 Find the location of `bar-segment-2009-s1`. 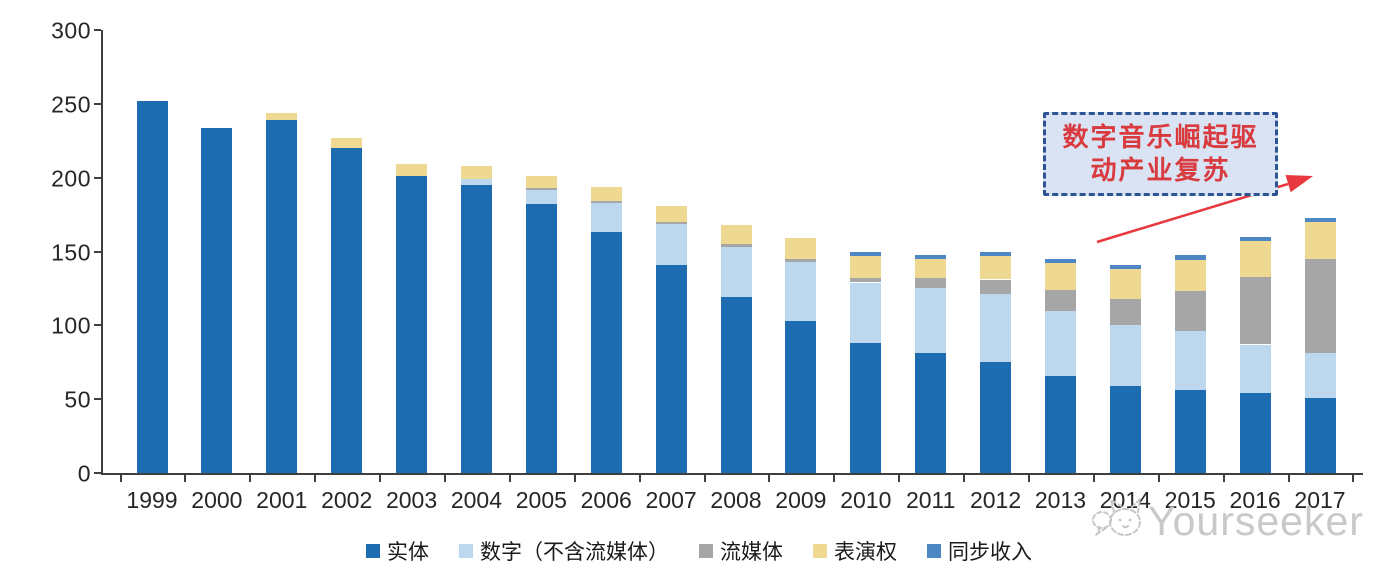

bar-segment-2009-s1 is located at coordinates (801, 291).